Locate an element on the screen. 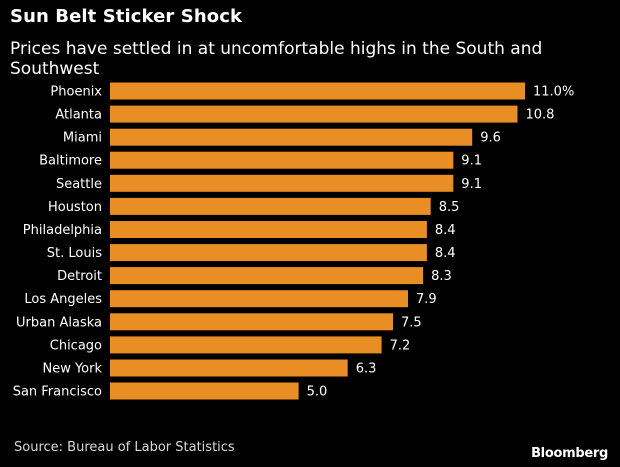 The image size is (620, 467). category-label: St. Louis is located at coordinates (74, 253).